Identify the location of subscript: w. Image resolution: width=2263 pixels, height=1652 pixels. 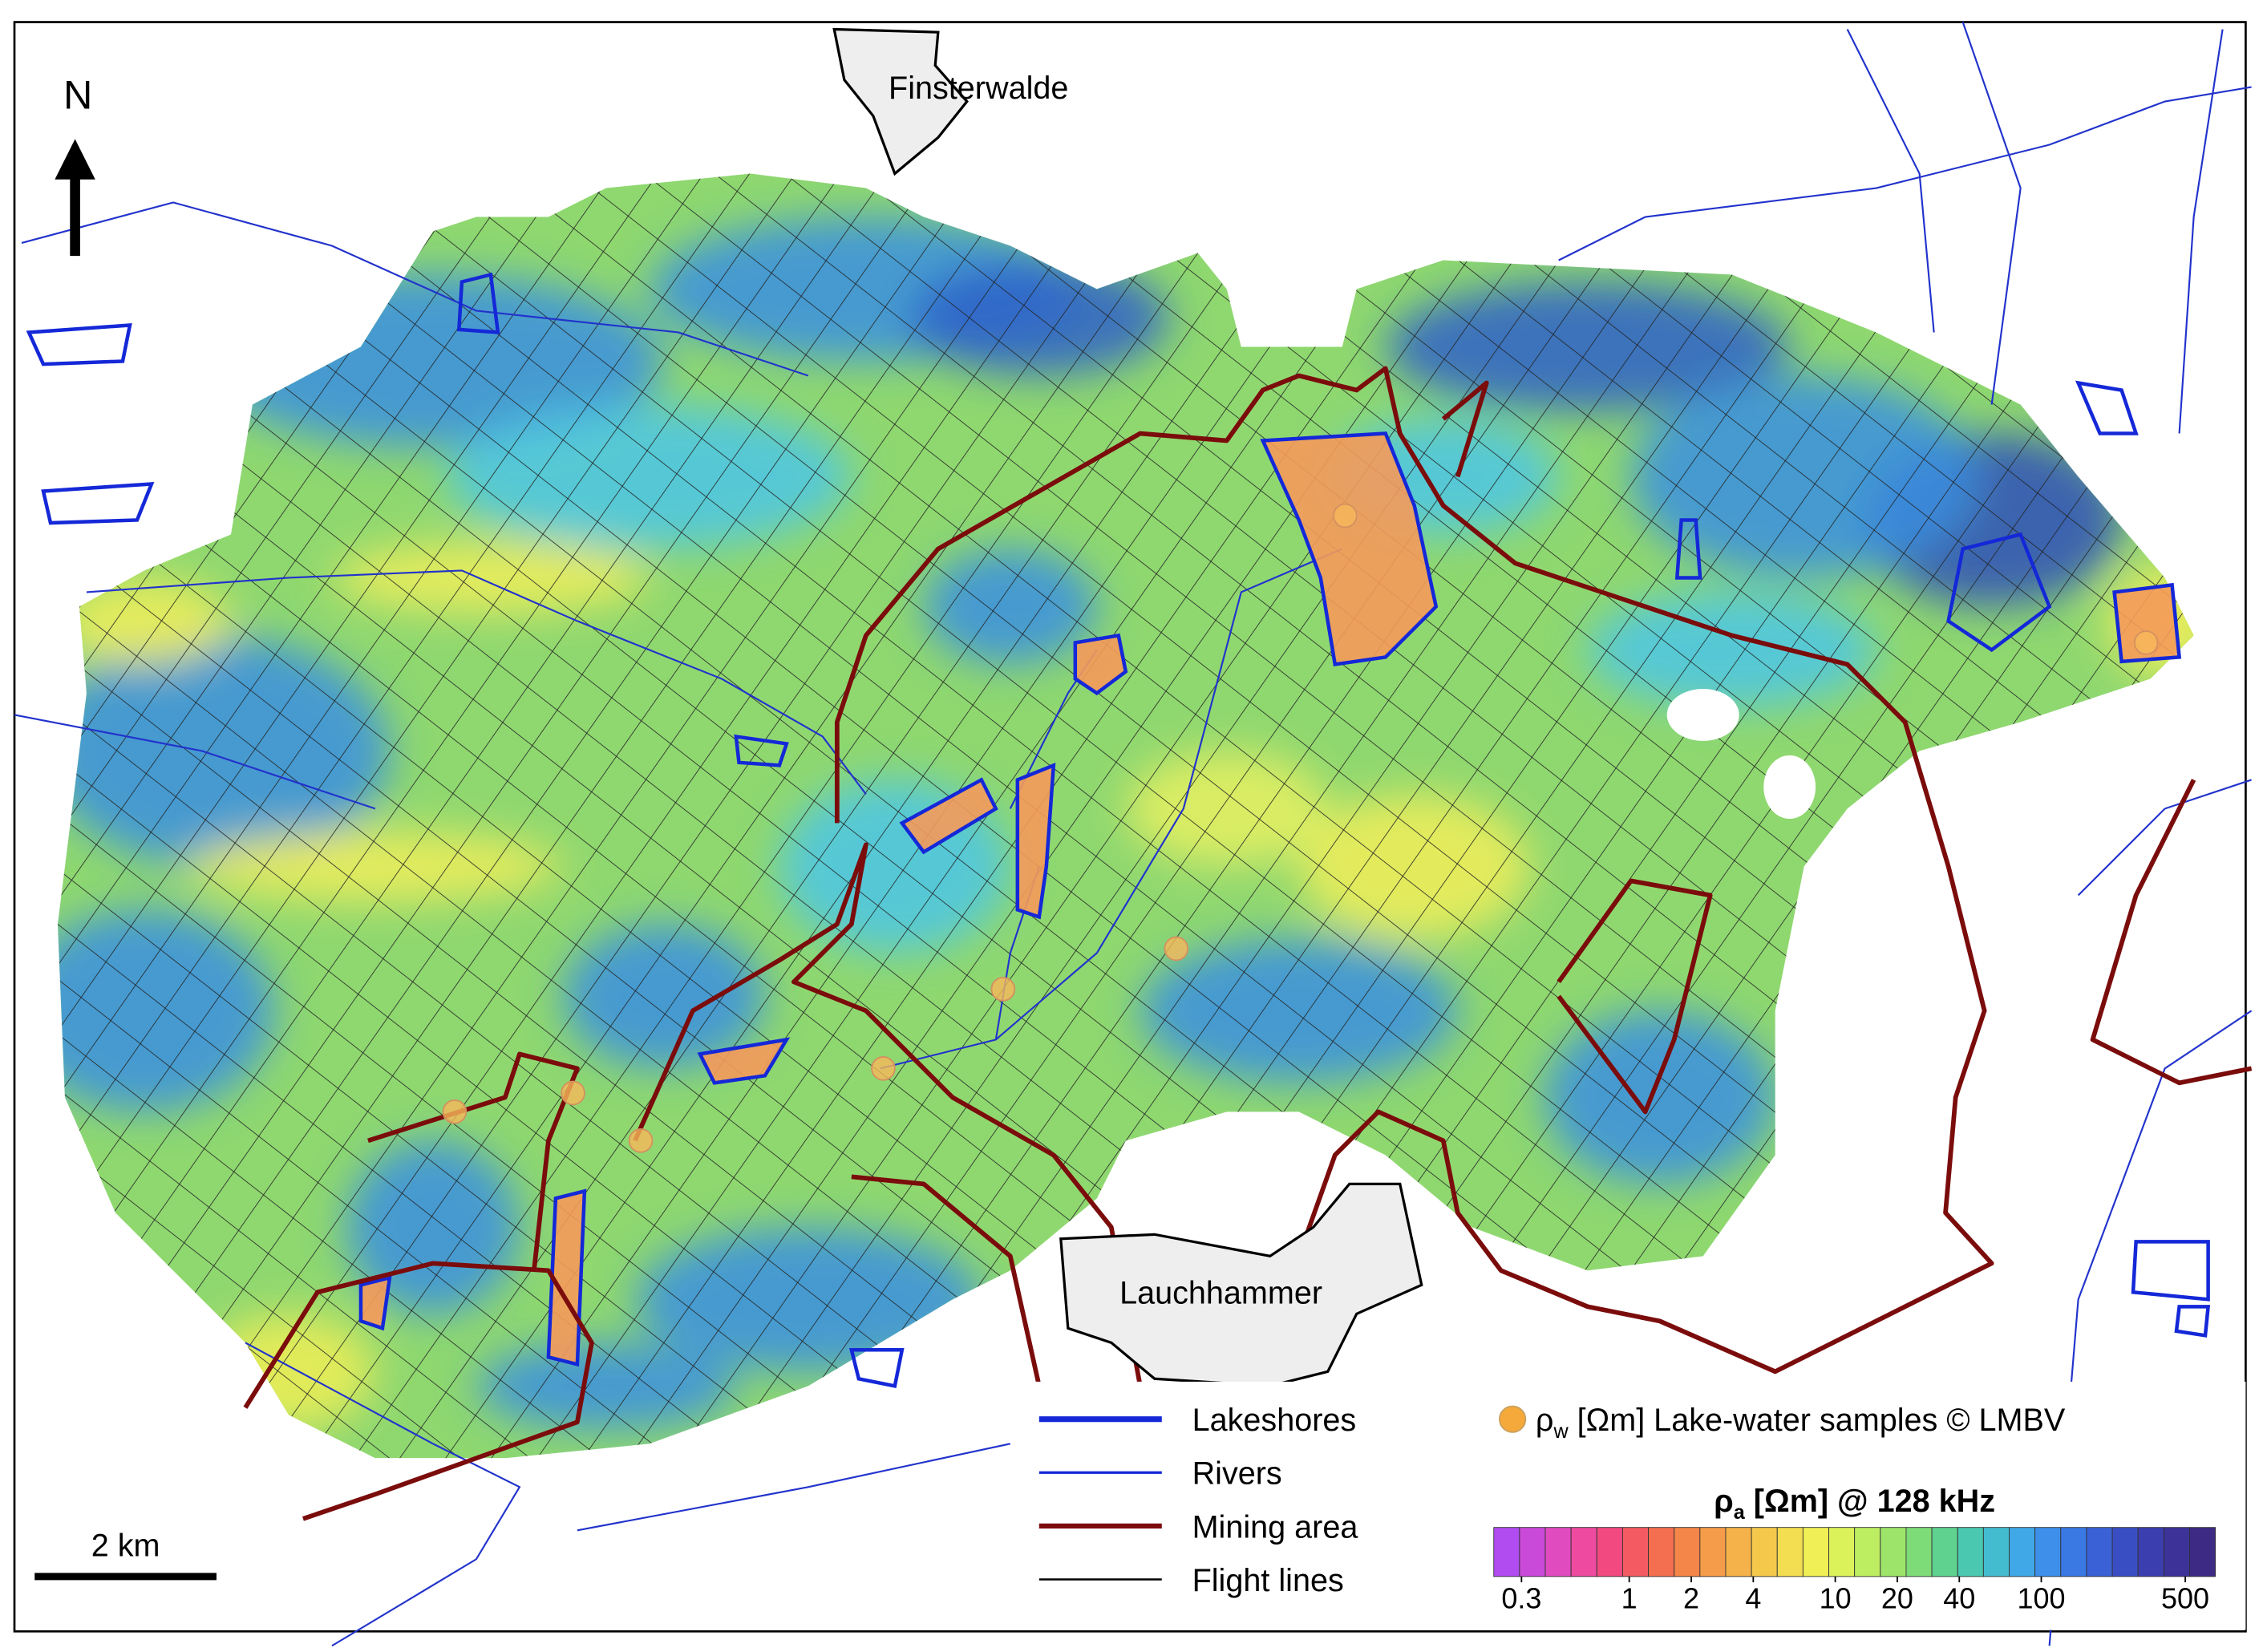
(1561, 1431).